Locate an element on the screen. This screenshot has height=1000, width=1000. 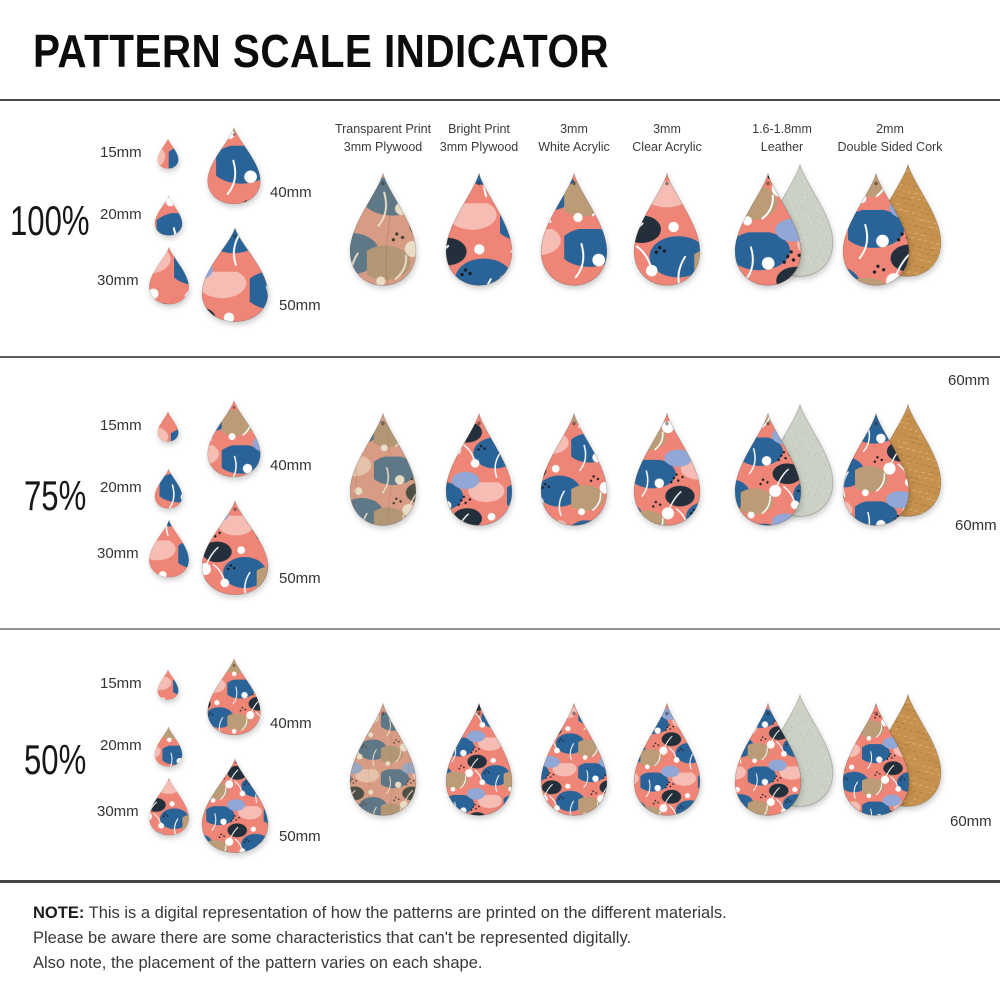
column-header-leather: 1.6-1.8mm Leather is located at coordinates (782, 138).